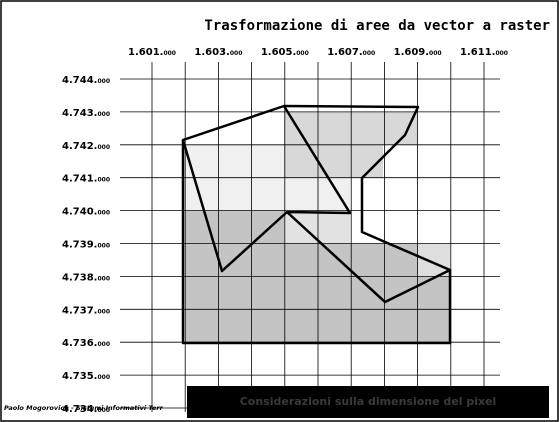 This screenshot has height=422, width=559. I want to click on coord-label: 1.611.000, so click(484, 52).